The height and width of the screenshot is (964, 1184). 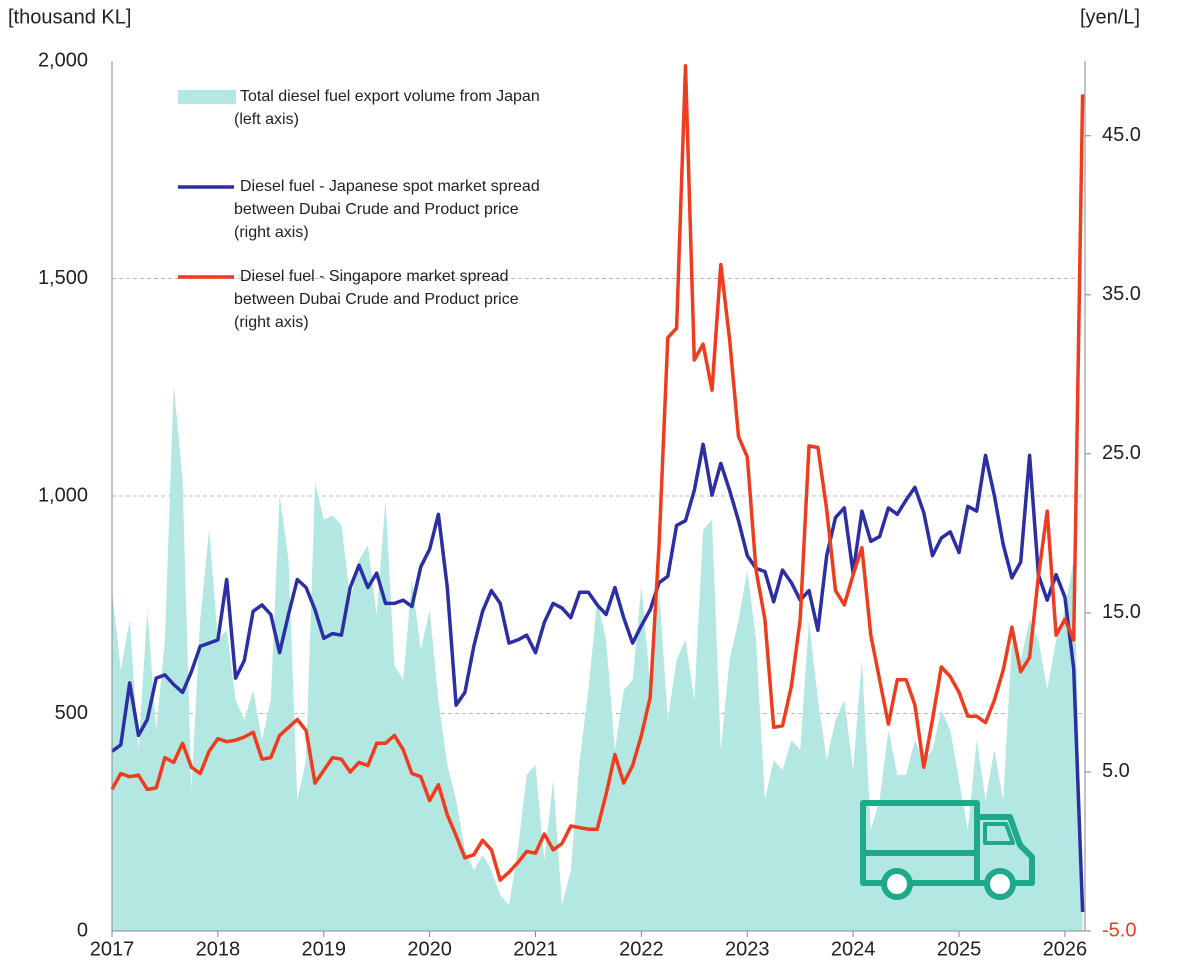 What do you see at coordinates (1121, 294) in the screenshot?
I see `y2-tick-label: 35.0` at bounding box center [1121, 294].